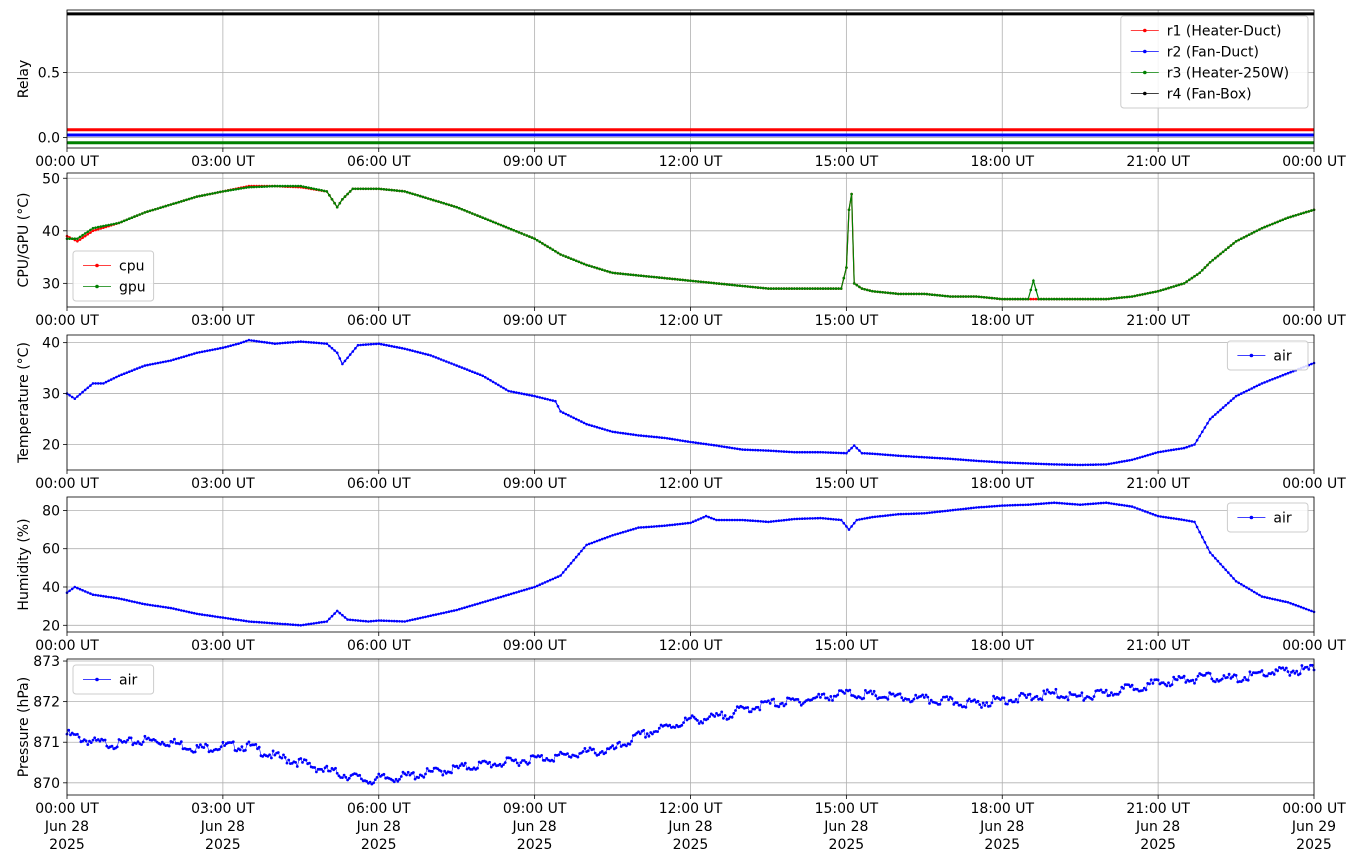 The image size is (1355, 865). Describe the element at coordinates (1002, 484) in the screenshot. I see `x-tick-label-line: 18:00 UT` at that location.